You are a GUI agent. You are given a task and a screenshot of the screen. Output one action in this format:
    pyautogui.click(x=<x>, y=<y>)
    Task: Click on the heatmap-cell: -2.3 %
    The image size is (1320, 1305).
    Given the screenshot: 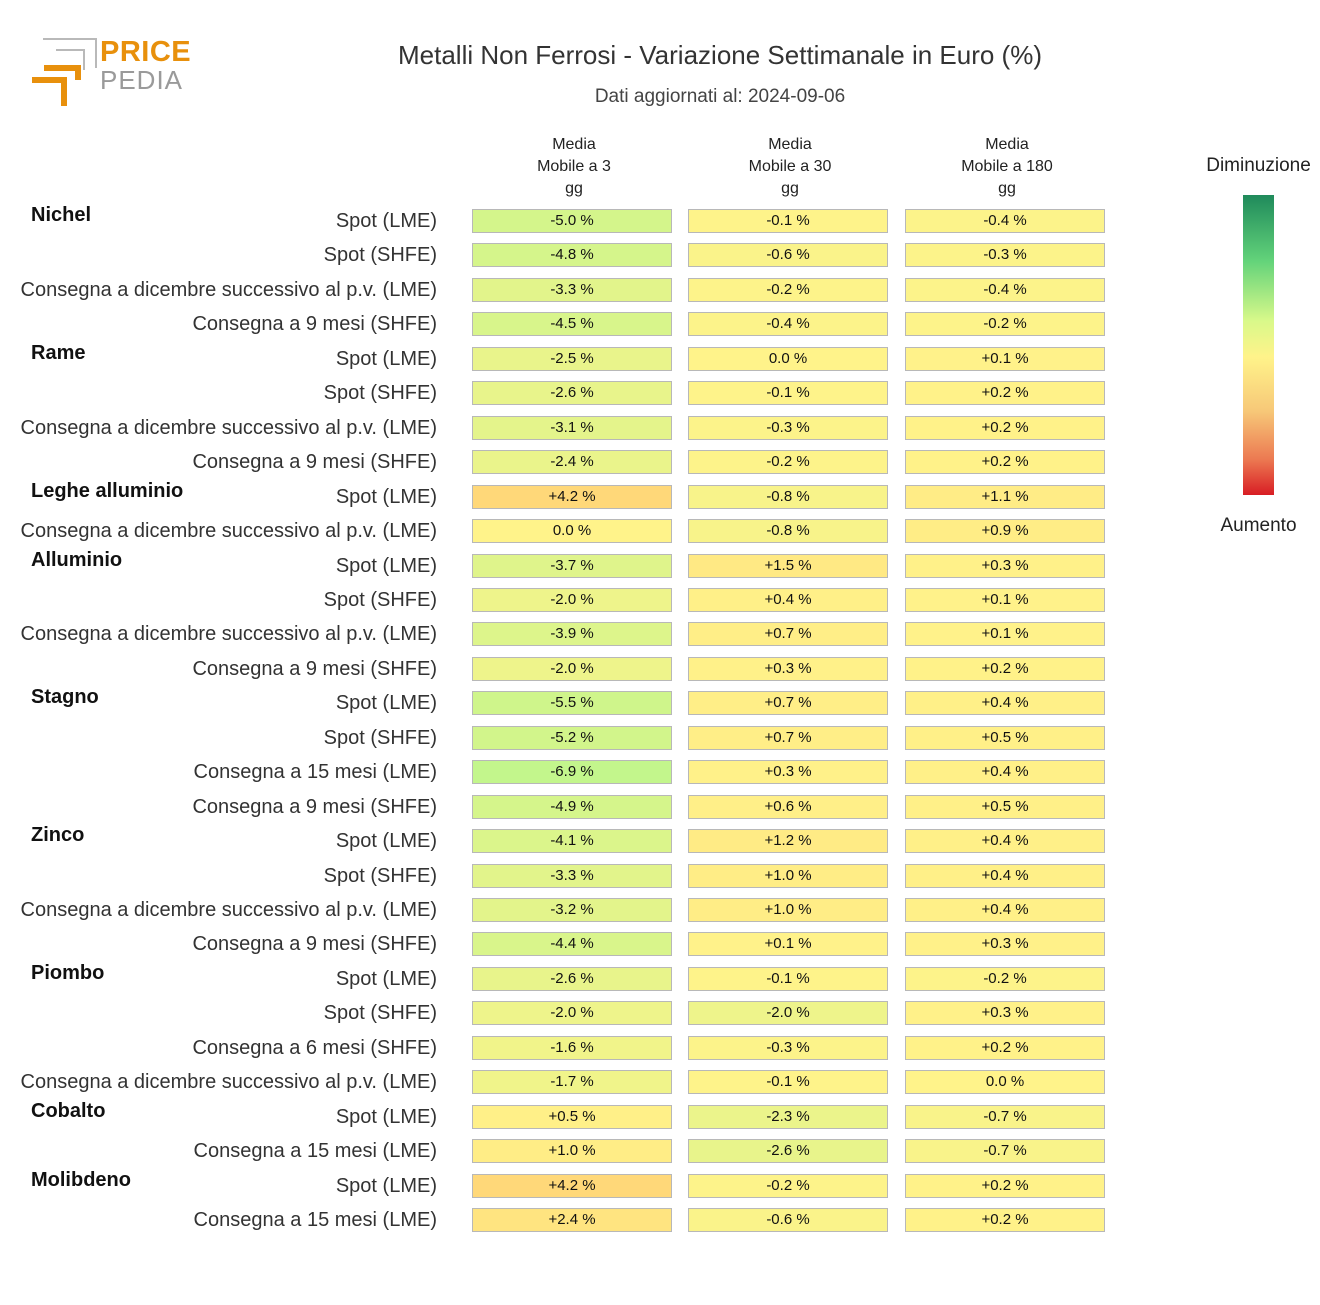 What is the action you would take?
    pyautogui.click(x=788, y=1116)
    